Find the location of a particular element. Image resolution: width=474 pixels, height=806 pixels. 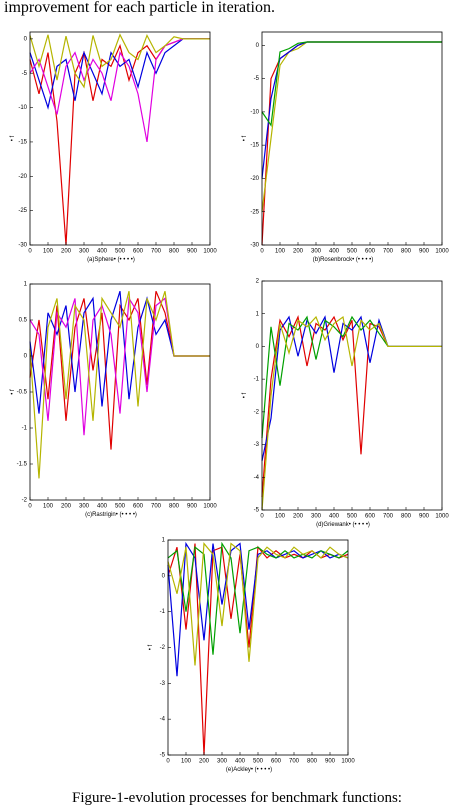

y-tick-label: -1.5 is located at coordinates (22, 465).